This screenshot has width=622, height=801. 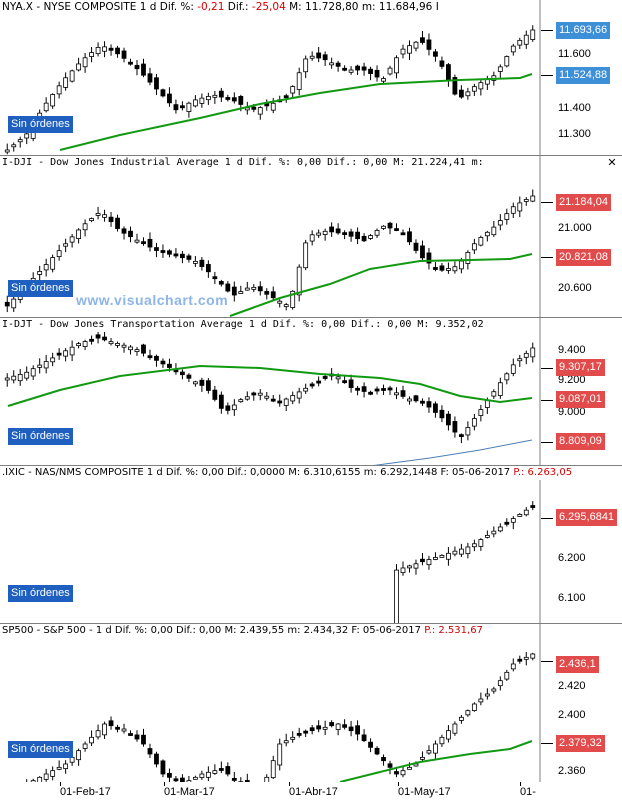 What do you see at coordinates (583, 75) in the screenshot?
I see `ma-price-tag: 11.524,88` at bounding box center [583, 75].